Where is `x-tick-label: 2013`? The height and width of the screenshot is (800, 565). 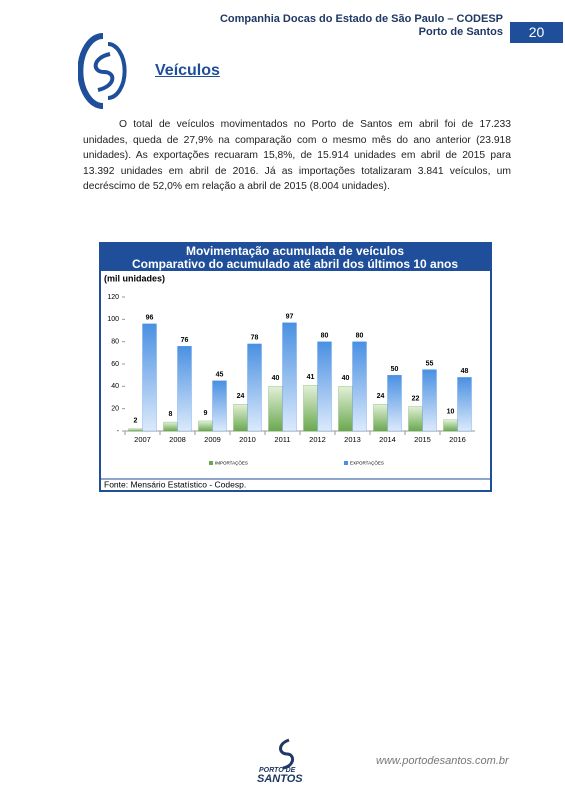 x-tick-label: 2013 is located at coordinates (352, 439).